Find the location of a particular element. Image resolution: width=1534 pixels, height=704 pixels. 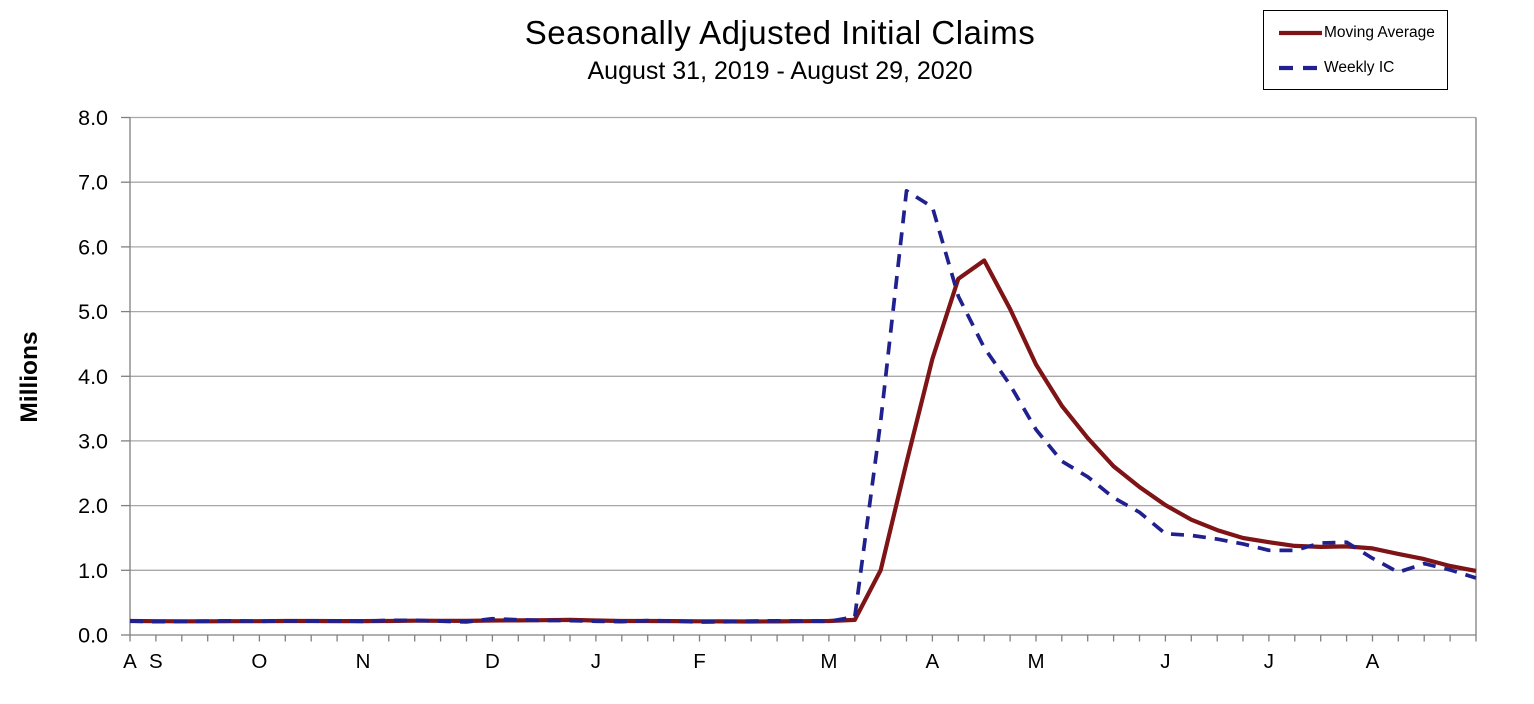

x-month-label: S is located at coordinates (156, 661).